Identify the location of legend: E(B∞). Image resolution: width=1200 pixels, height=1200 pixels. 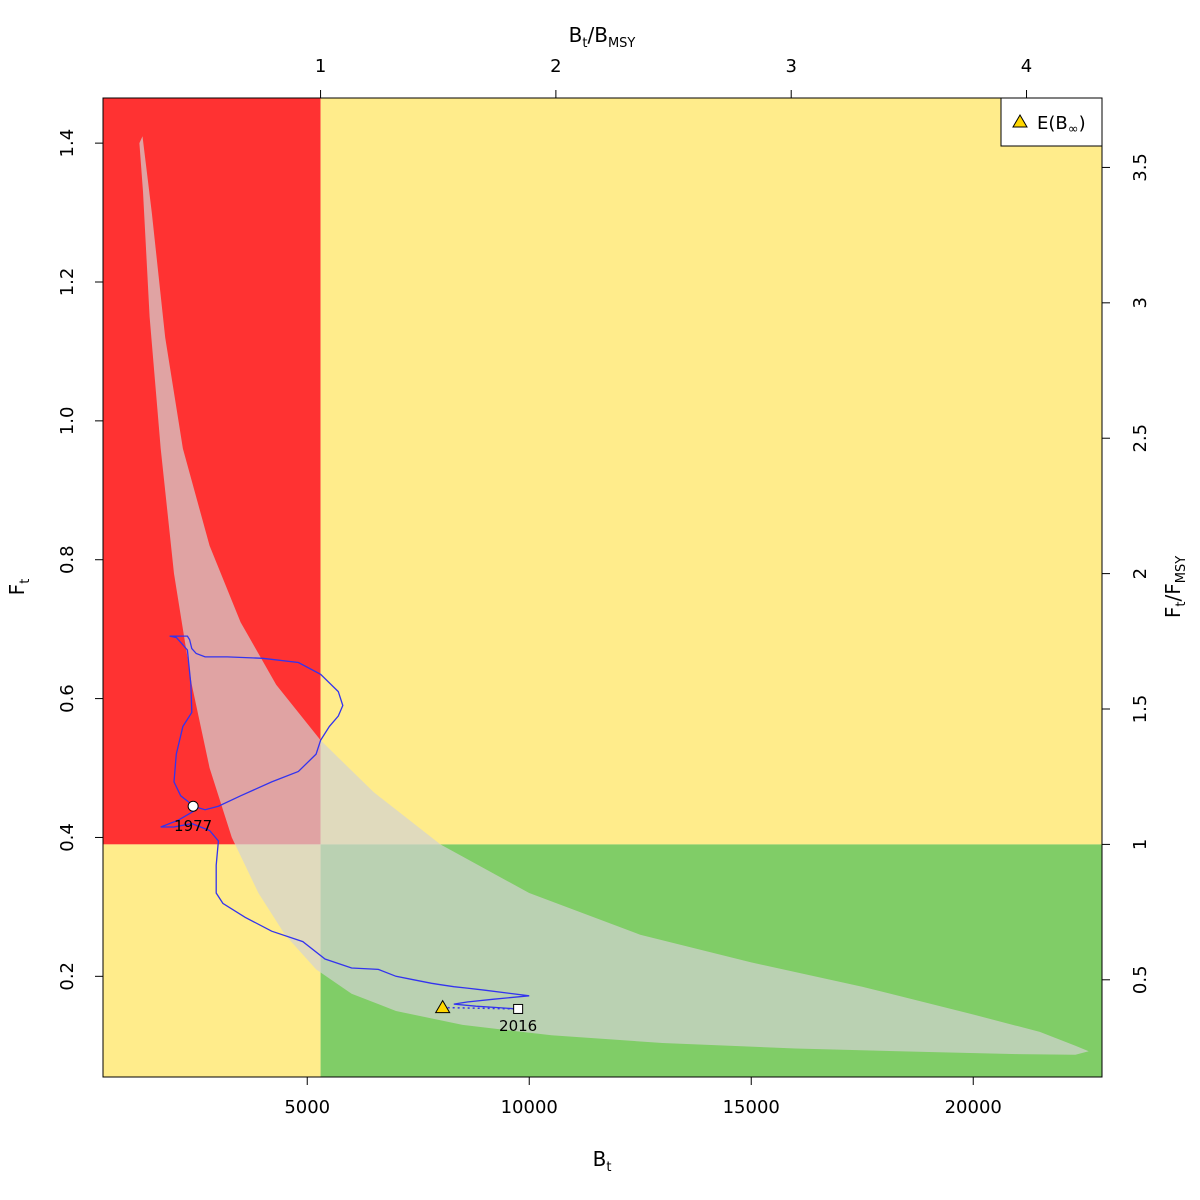
(1051, 122).